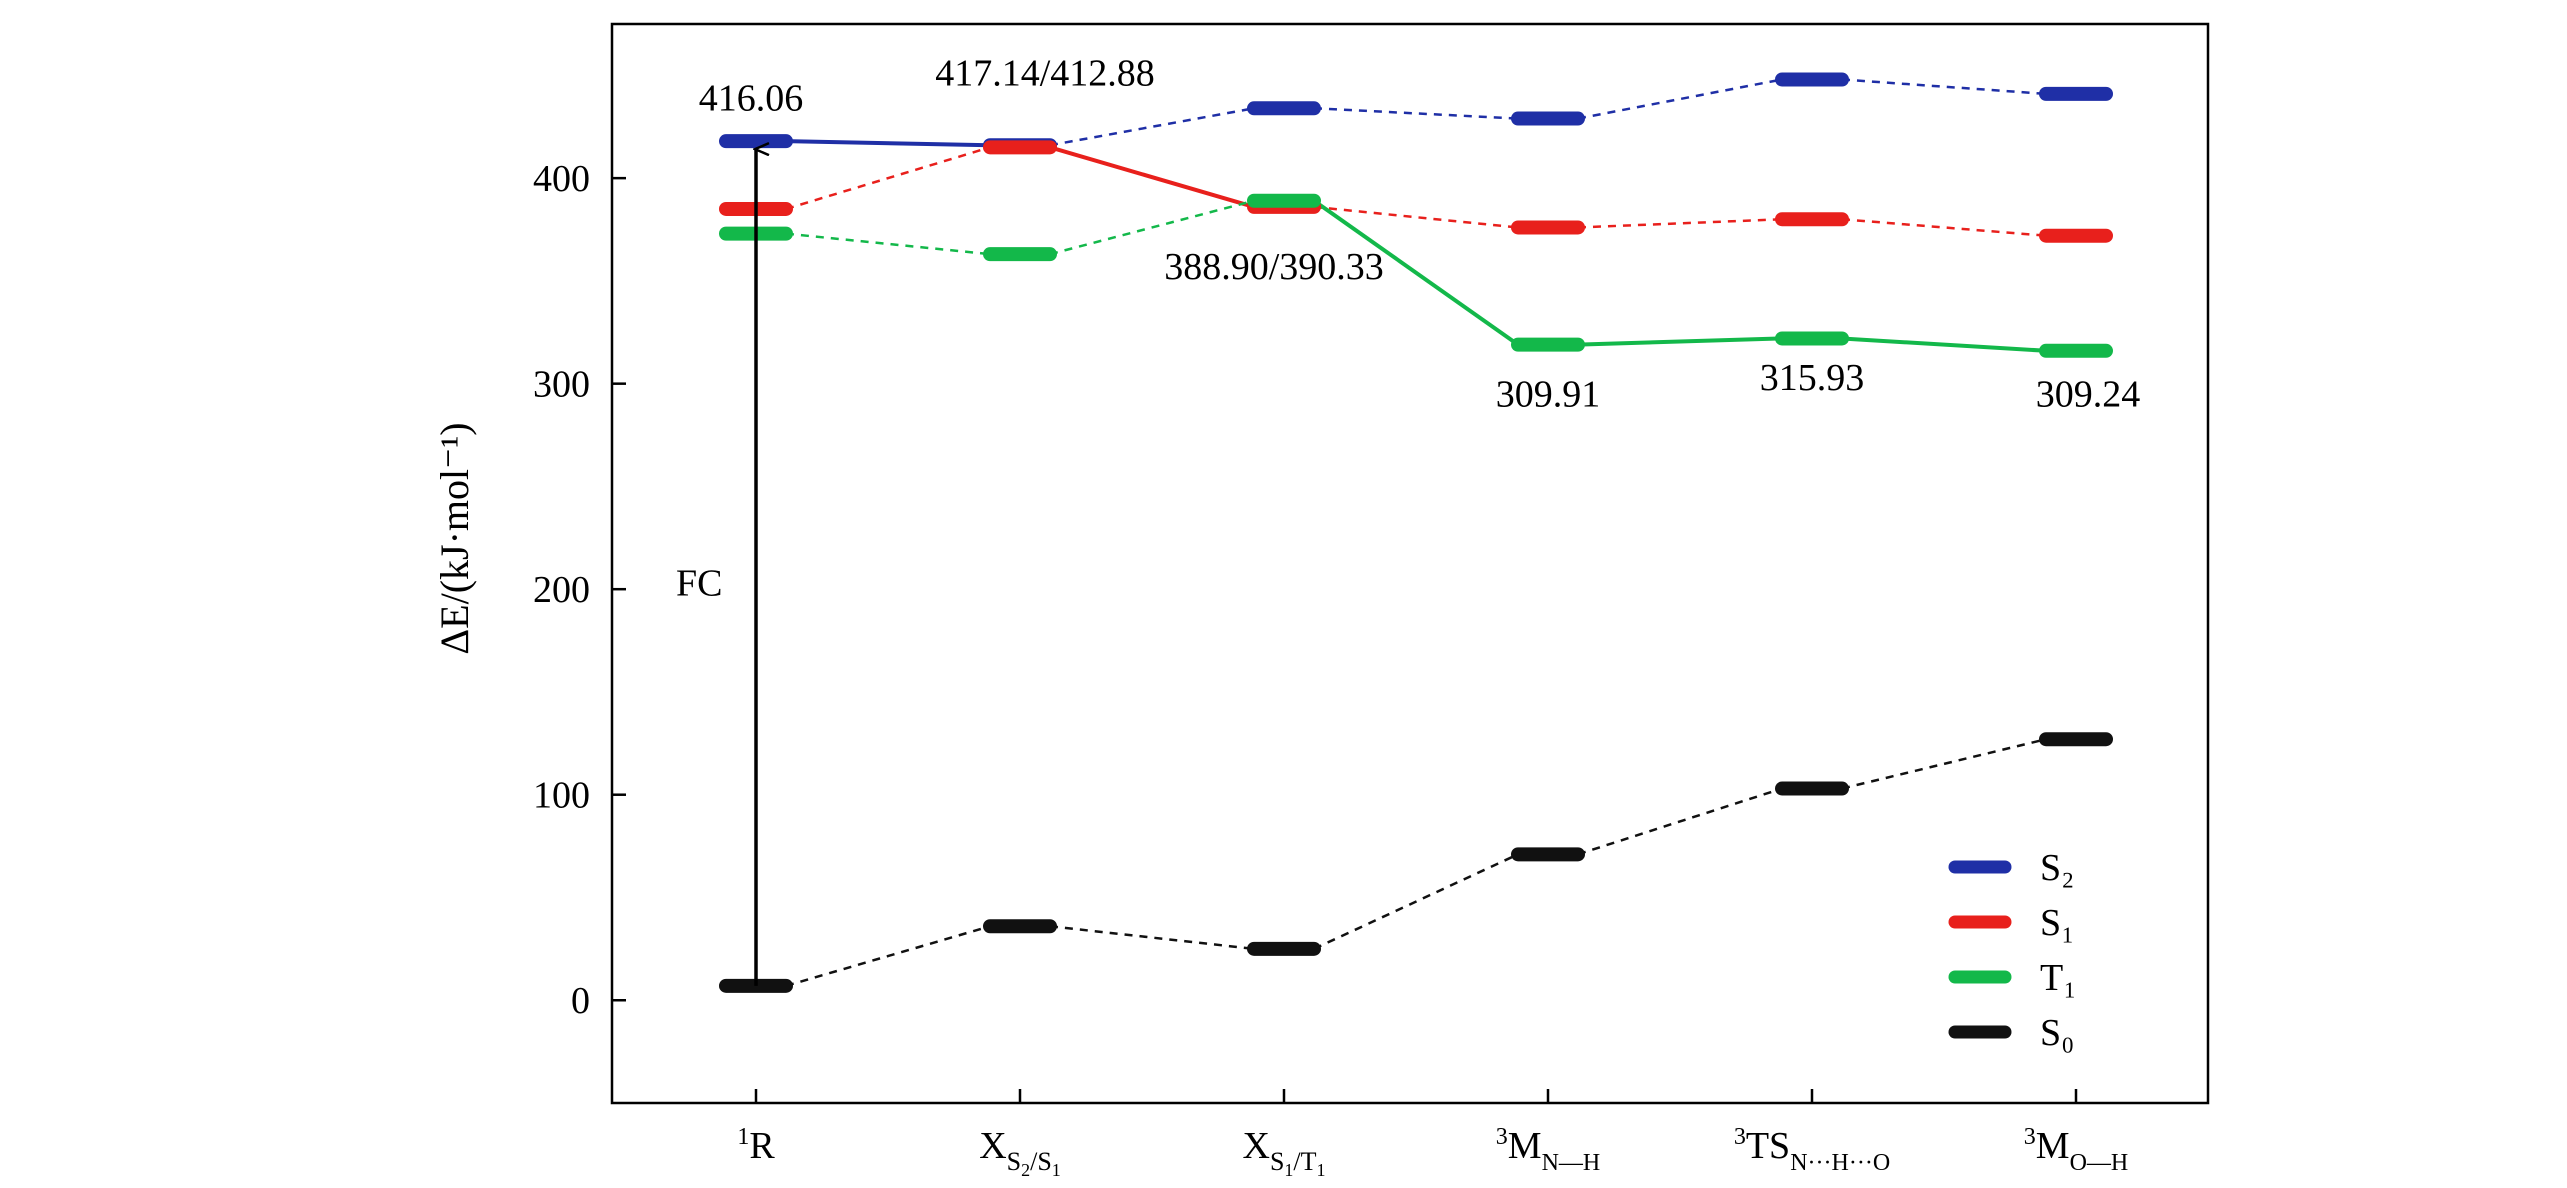  I want to click on legend-label-s0: S₀, so click(2057, 1033).